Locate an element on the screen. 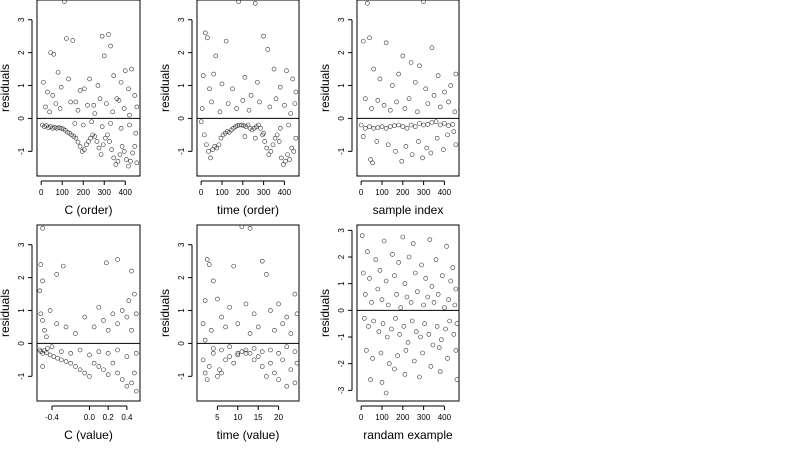 This screenshot has width=800, height=450. x-axis-label: time (value) is located at coordinates (248, 435).